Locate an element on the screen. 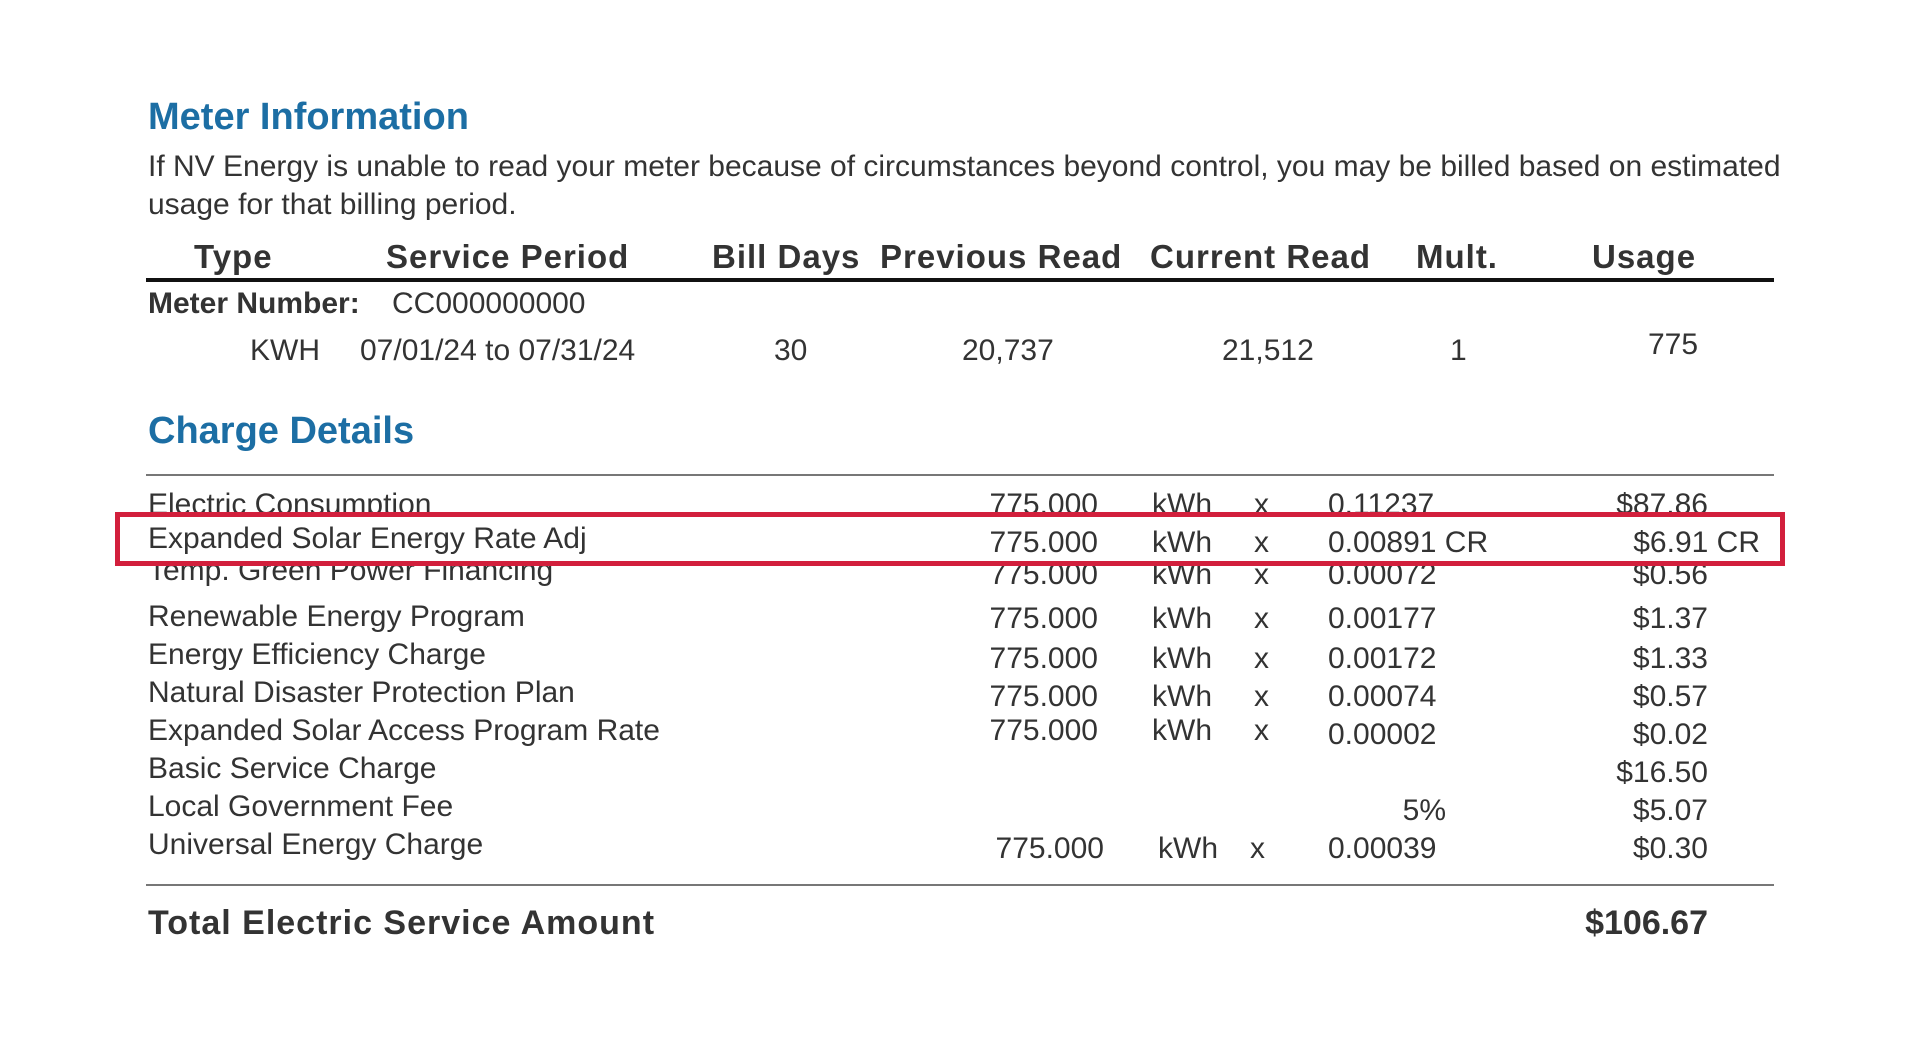 The image size is (1920, 1042). charge-description: Natural Disaster Protection Plan is located at coordinates (361, 692).